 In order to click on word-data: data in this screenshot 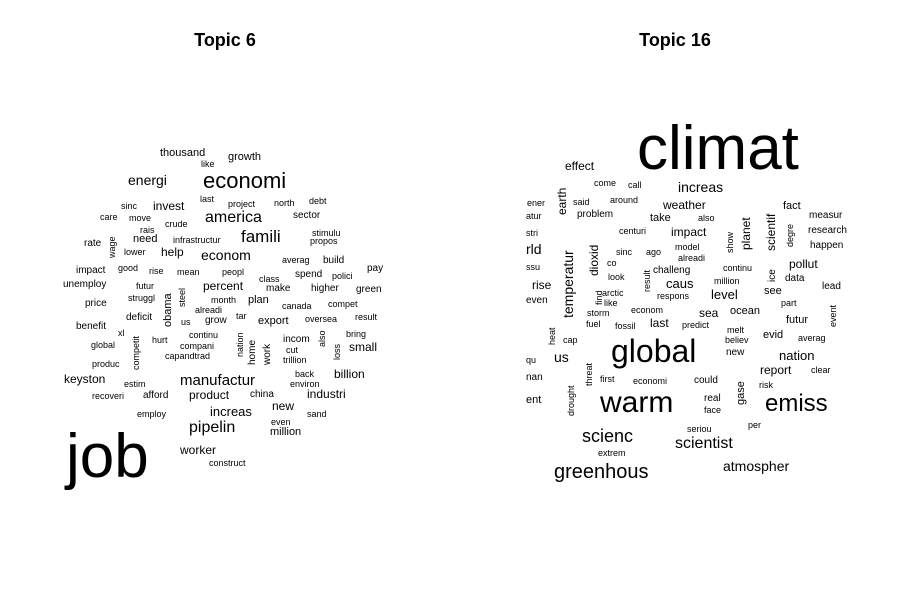, I will do `click(795, 278)`.